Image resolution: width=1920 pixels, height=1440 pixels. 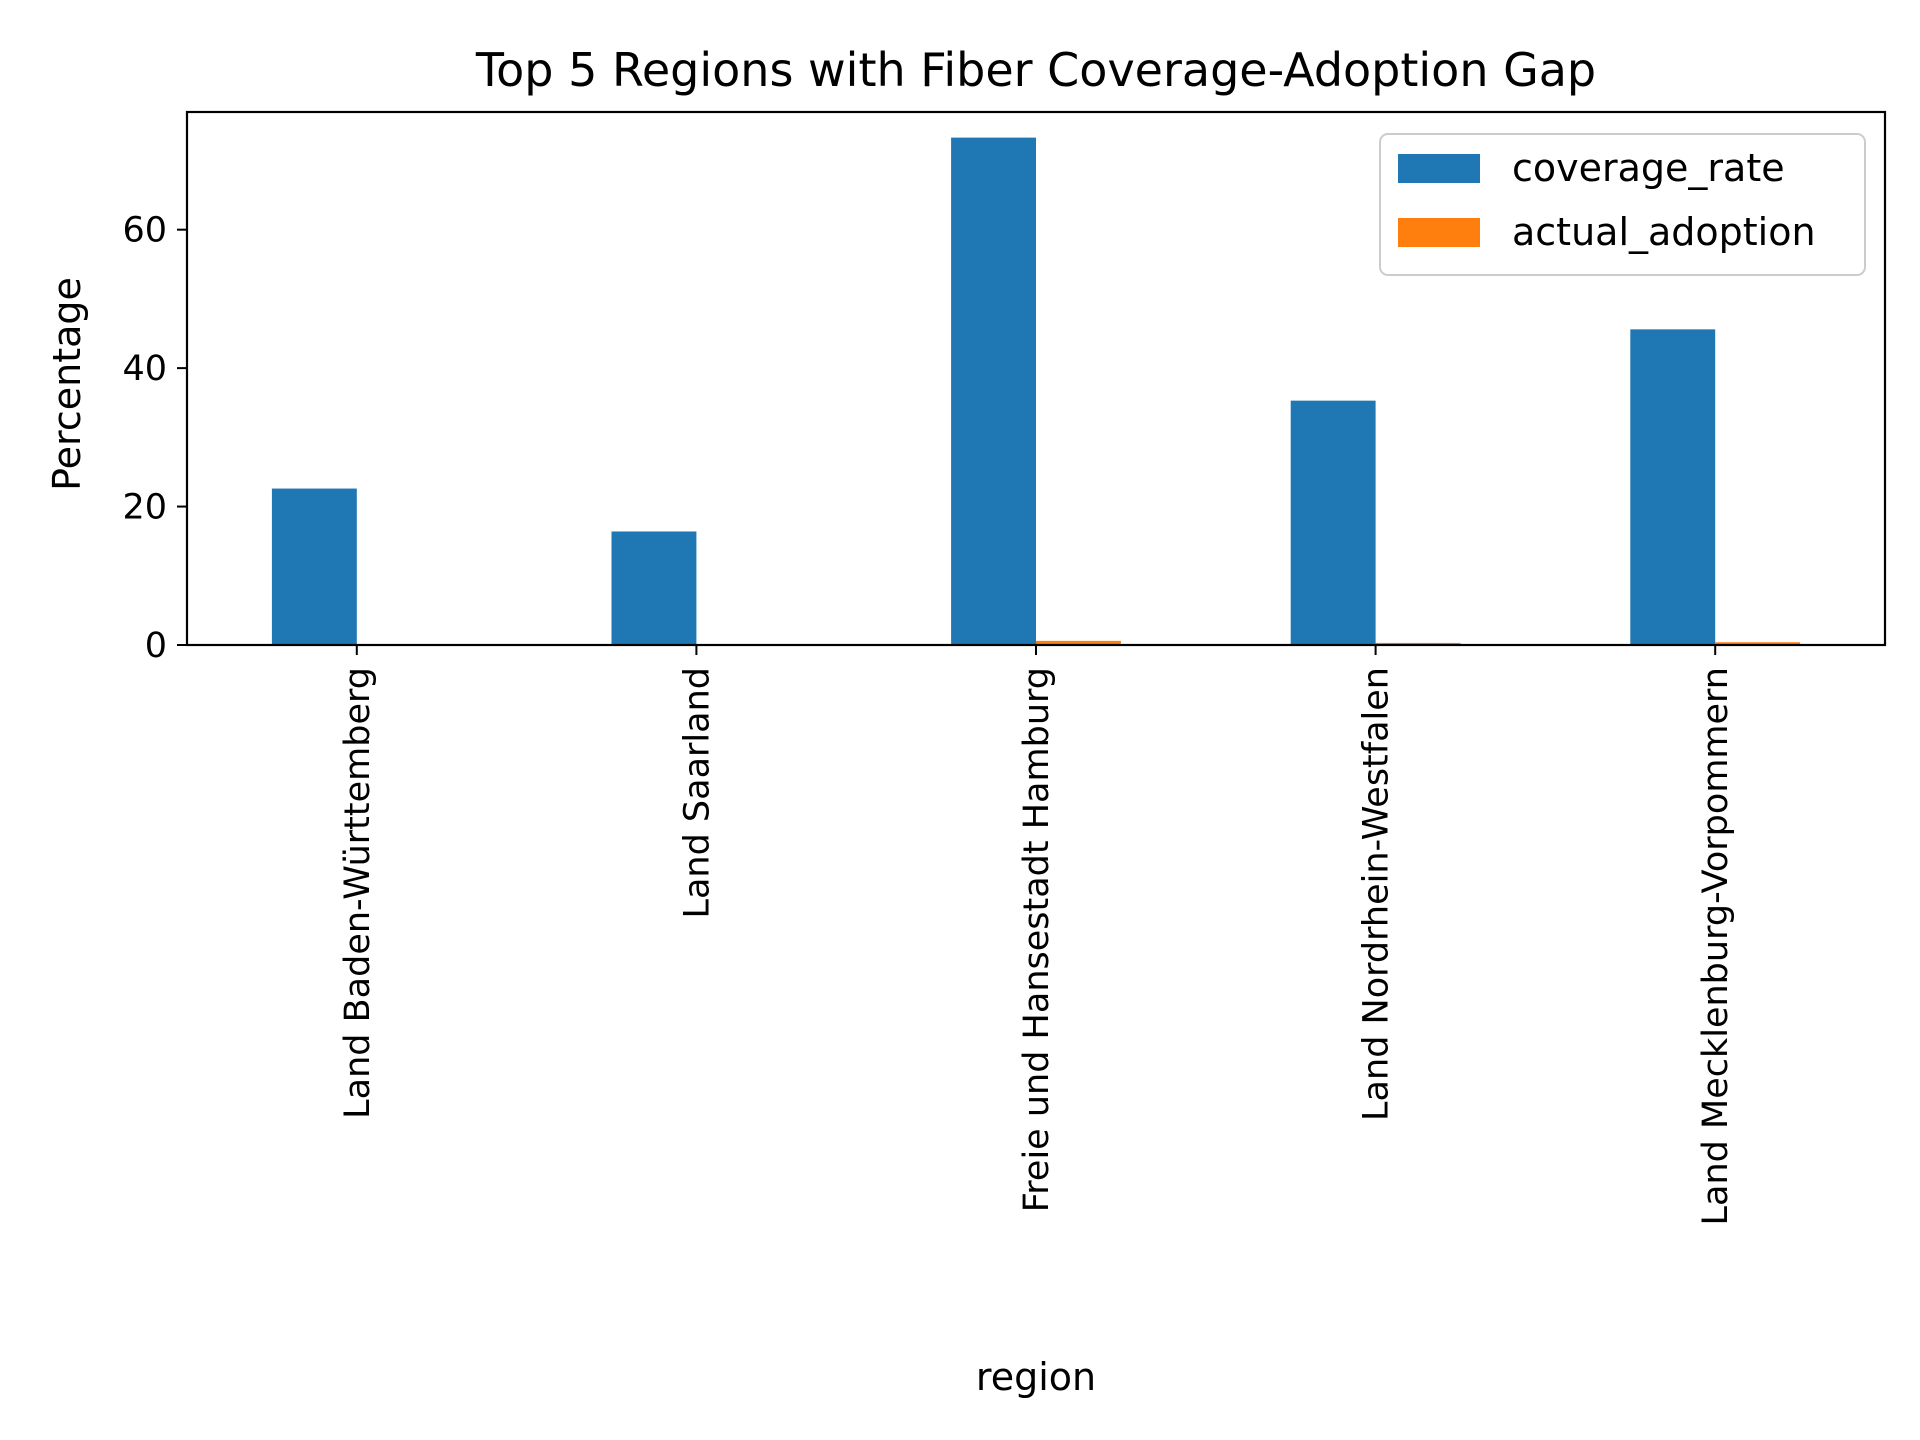 I want to click on y-tick-label-3: 60, so click(x=144, y=231).